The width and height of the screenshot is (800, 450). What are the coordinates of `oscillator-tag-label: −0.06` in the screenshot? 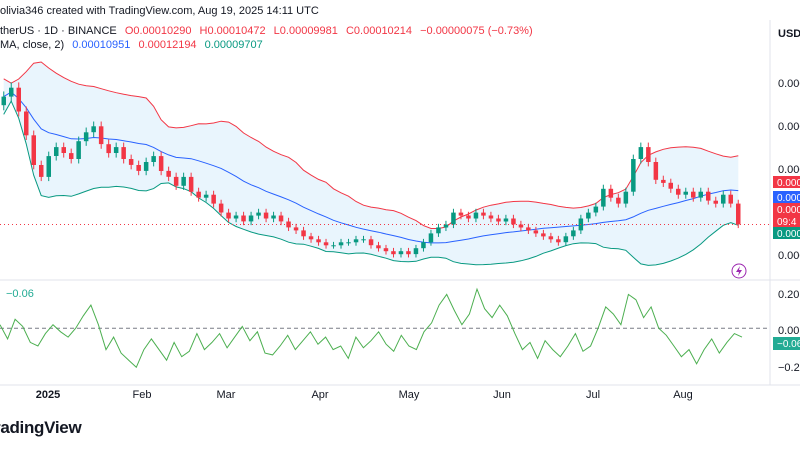 It's located at (788, 344).